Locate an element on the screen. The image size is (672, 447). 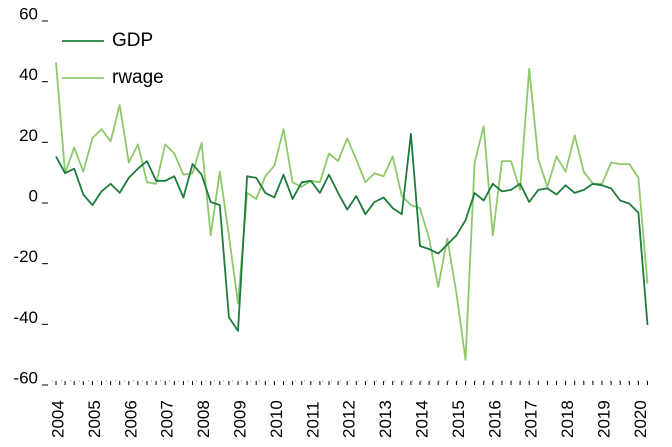
x-tick-label: 2008 is located at coordinates (203, 419).